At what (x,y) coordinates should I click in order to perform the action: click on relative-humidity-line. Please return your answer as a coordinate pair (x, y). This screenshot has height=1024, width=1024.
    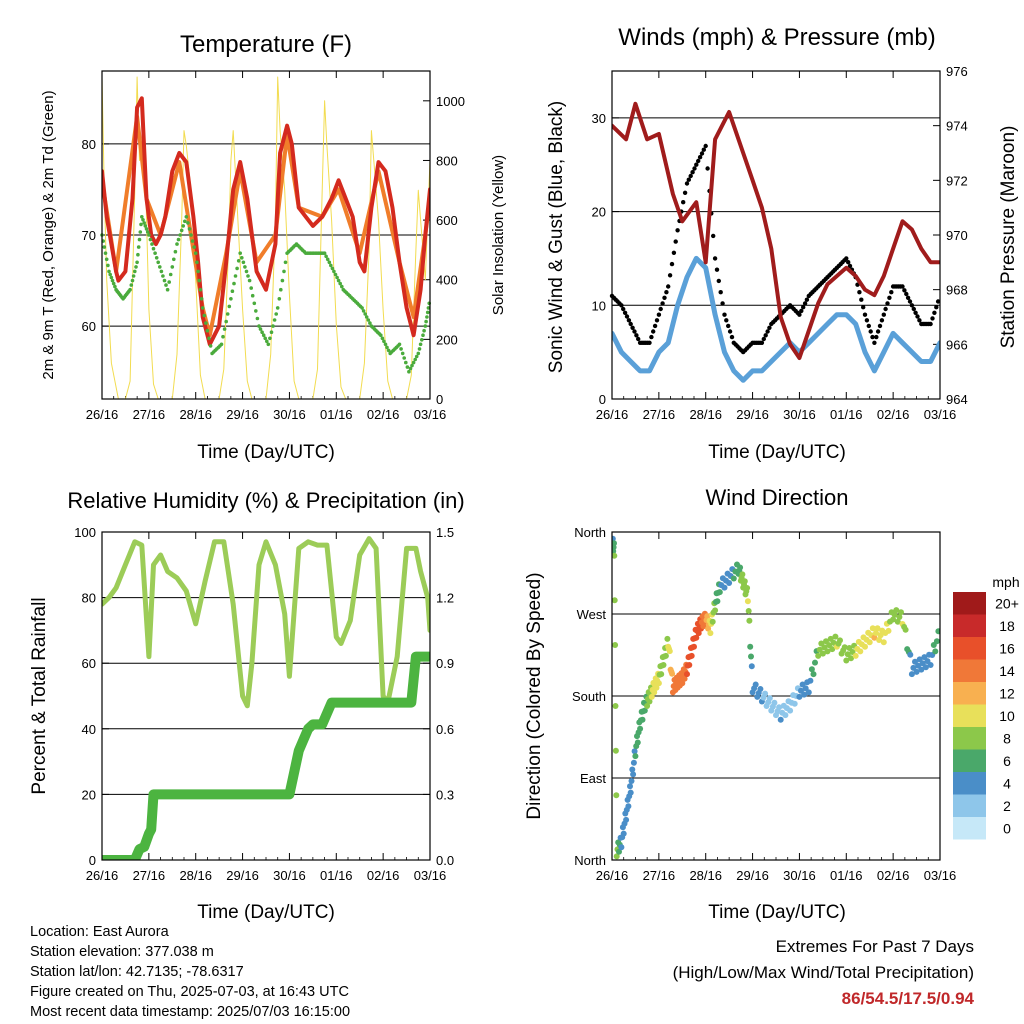
    Looking at the image, I should click on (266, 622).